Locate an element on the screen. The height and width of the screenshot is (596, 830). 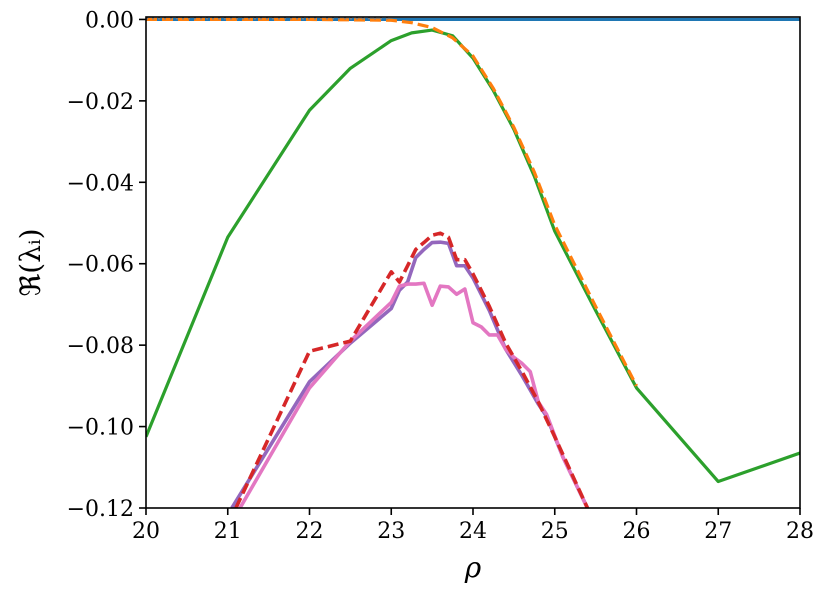
y-tick-label: −0.02 is located at coordinates (100, 102).